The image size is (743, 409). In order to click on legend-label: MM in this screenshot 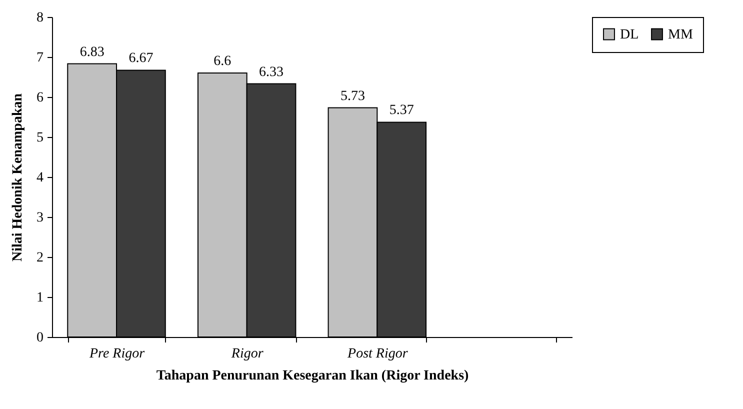, I will do `click(681, 34)`.